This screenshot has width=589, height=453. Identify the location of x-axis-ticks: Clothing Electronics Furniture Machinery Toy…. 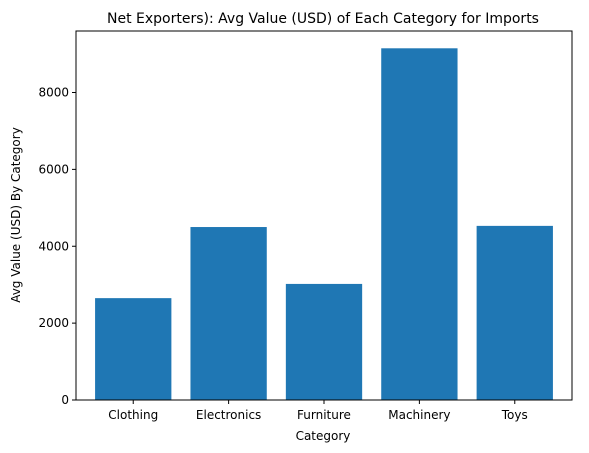
(318, 411).